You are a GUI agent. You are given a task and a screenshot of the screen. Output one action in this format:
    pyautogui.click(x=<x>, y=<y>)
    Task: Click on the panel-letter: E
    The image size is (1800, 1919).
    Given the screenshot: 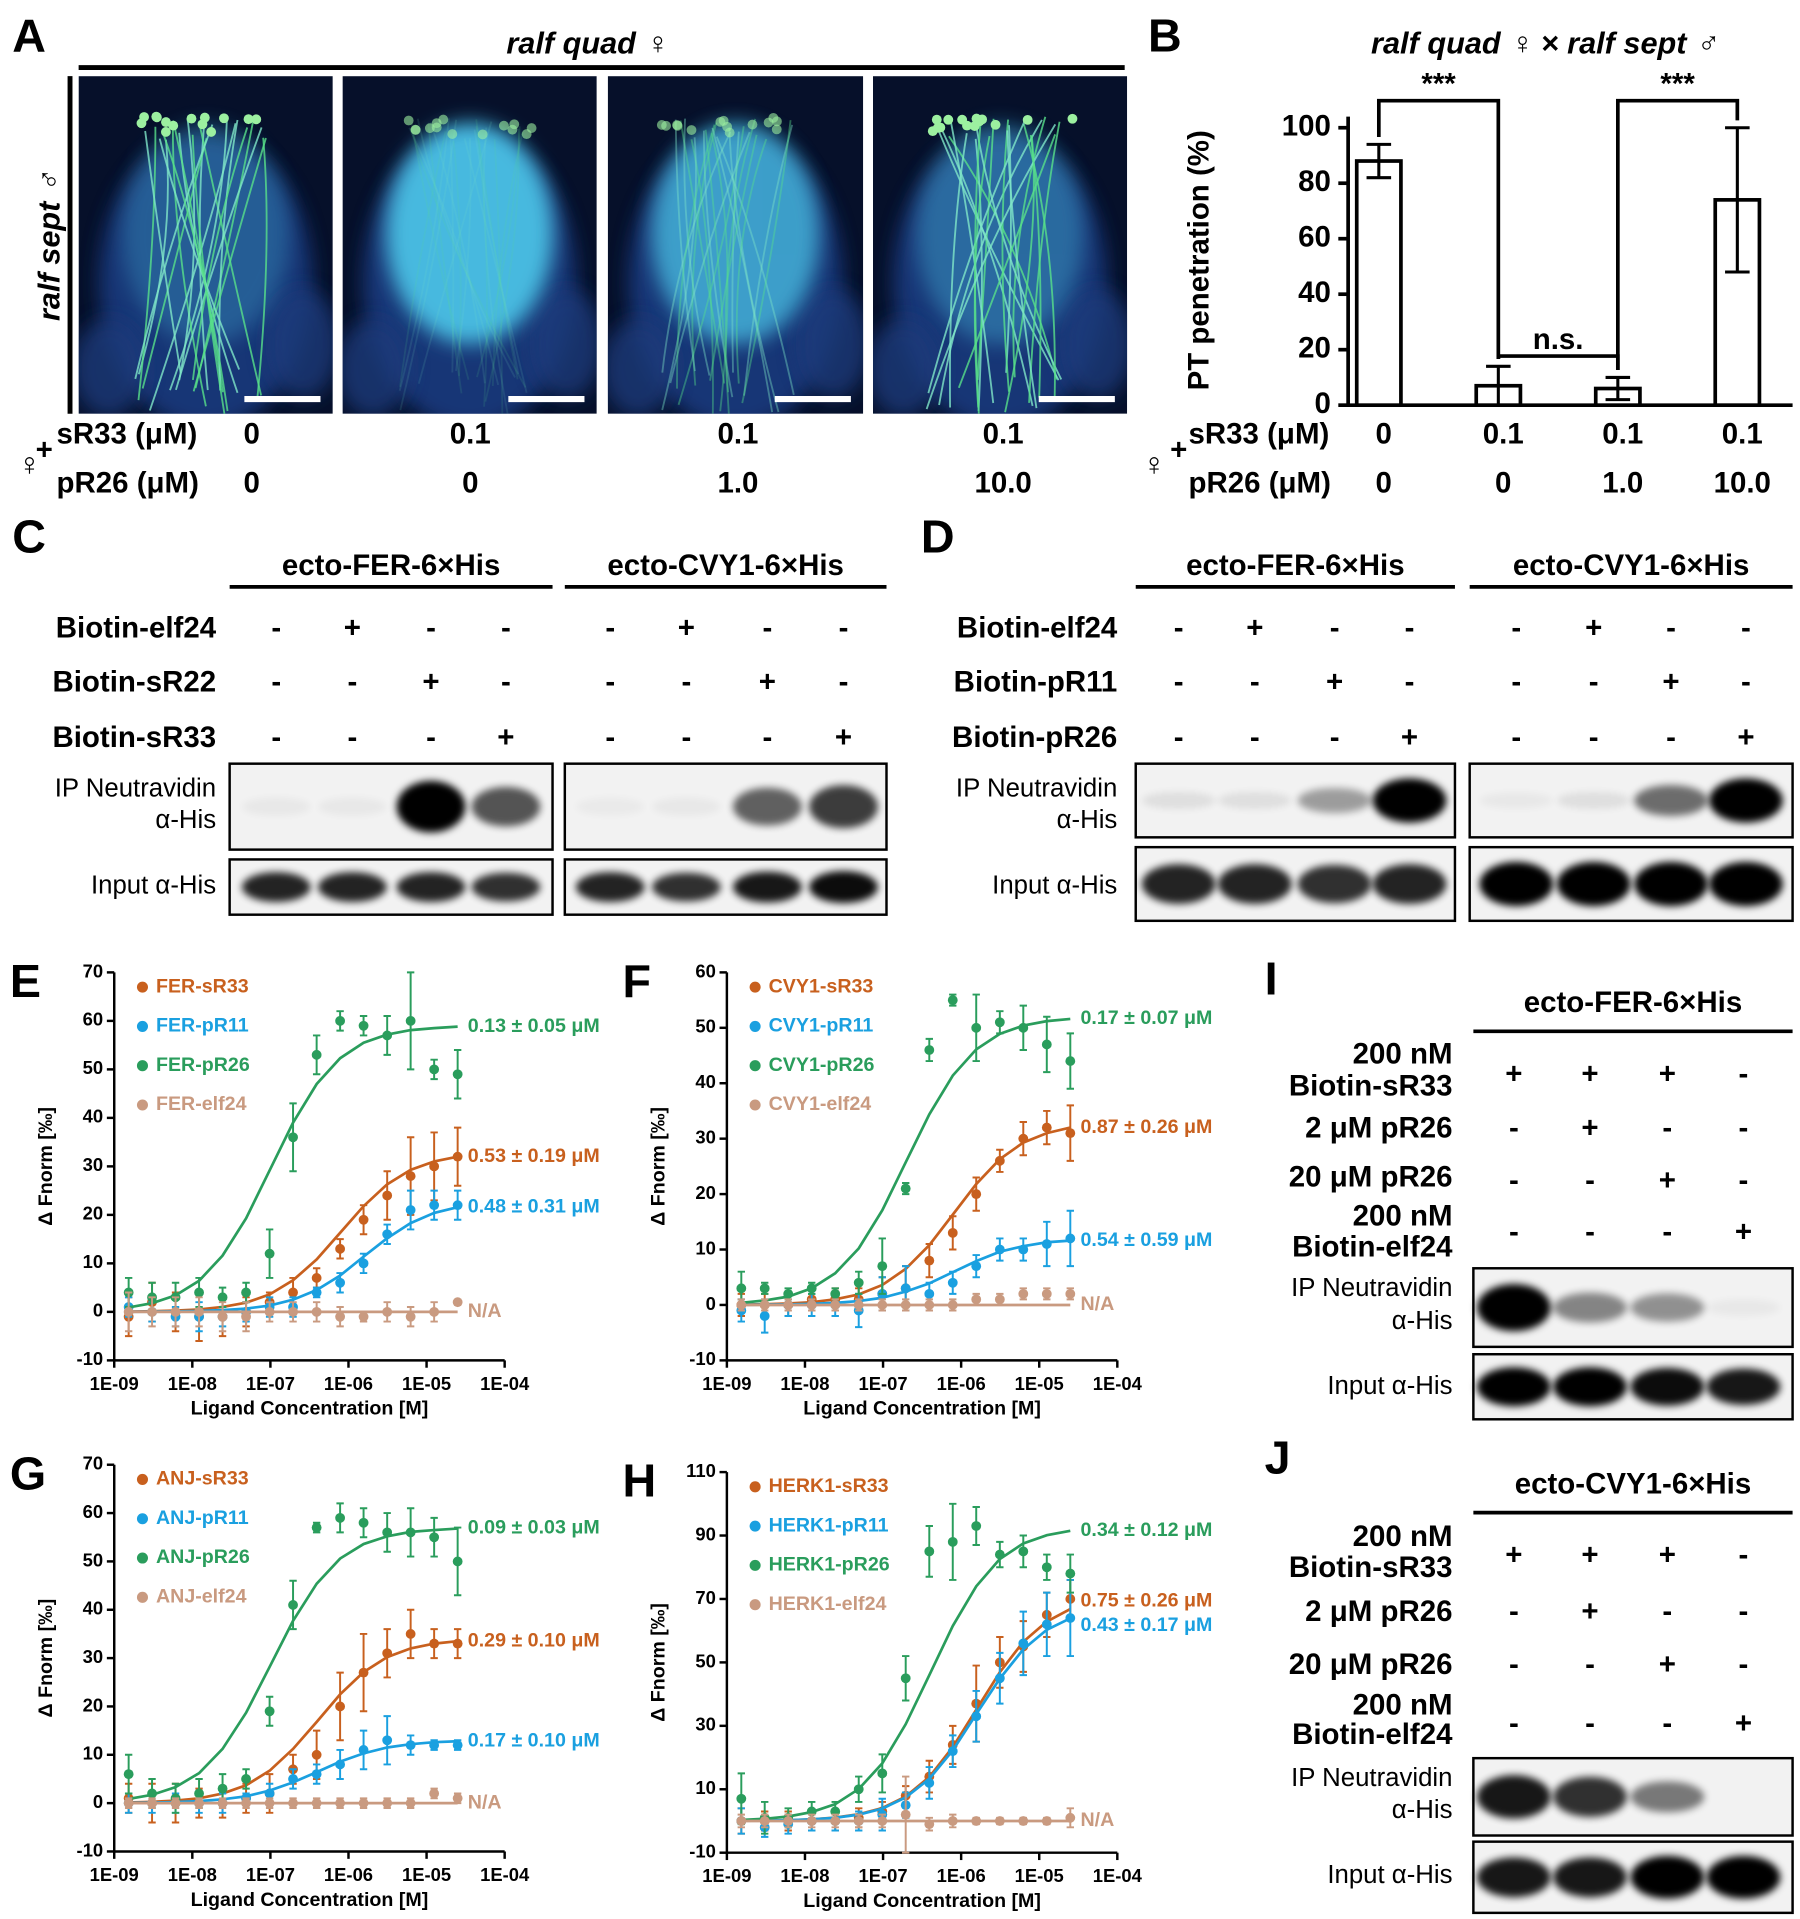 What is the action you would take?
    pyautogui.click(x=25, y=981)
    